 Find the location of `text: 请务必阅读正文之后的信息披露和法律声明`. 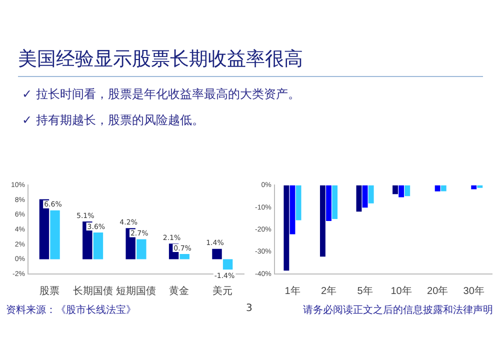

text: 请务必阅读正文之后的信息披露和法律声明 is located at coordinates (398, 310).